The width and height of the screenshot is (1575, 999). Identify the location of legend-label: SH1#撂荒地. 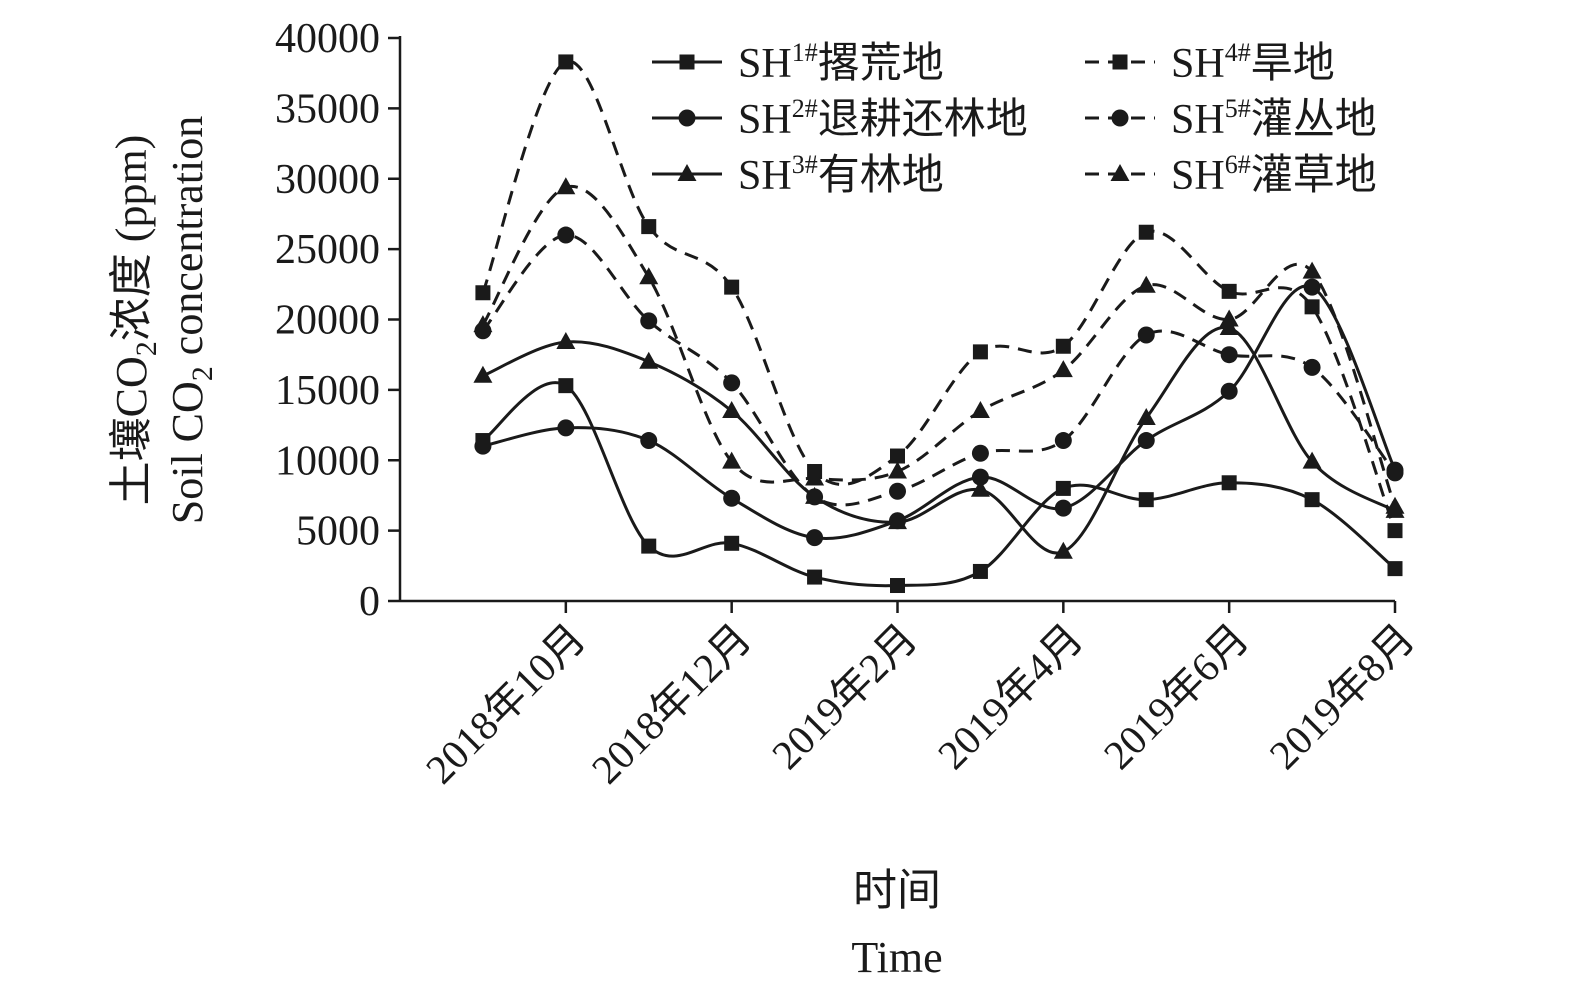
(841, 62).